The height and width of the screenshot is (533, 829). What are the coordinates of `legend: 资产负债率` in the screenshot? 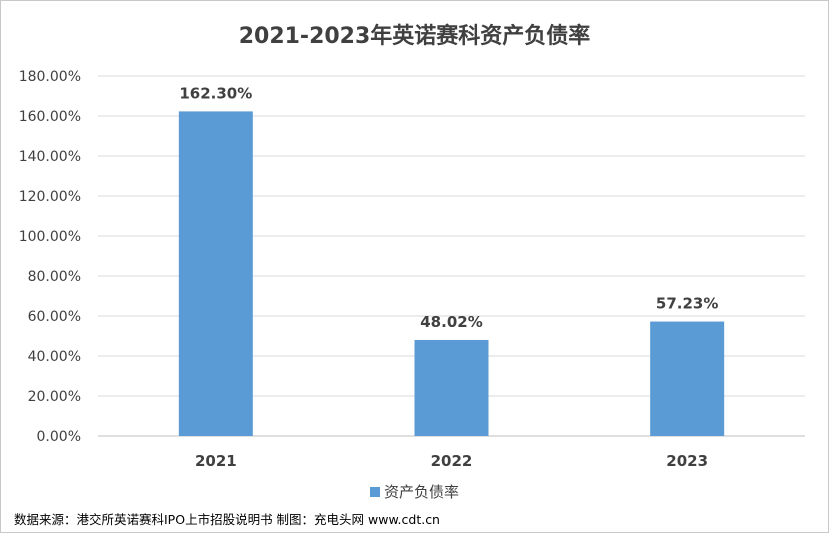 It's located at (414, 491).